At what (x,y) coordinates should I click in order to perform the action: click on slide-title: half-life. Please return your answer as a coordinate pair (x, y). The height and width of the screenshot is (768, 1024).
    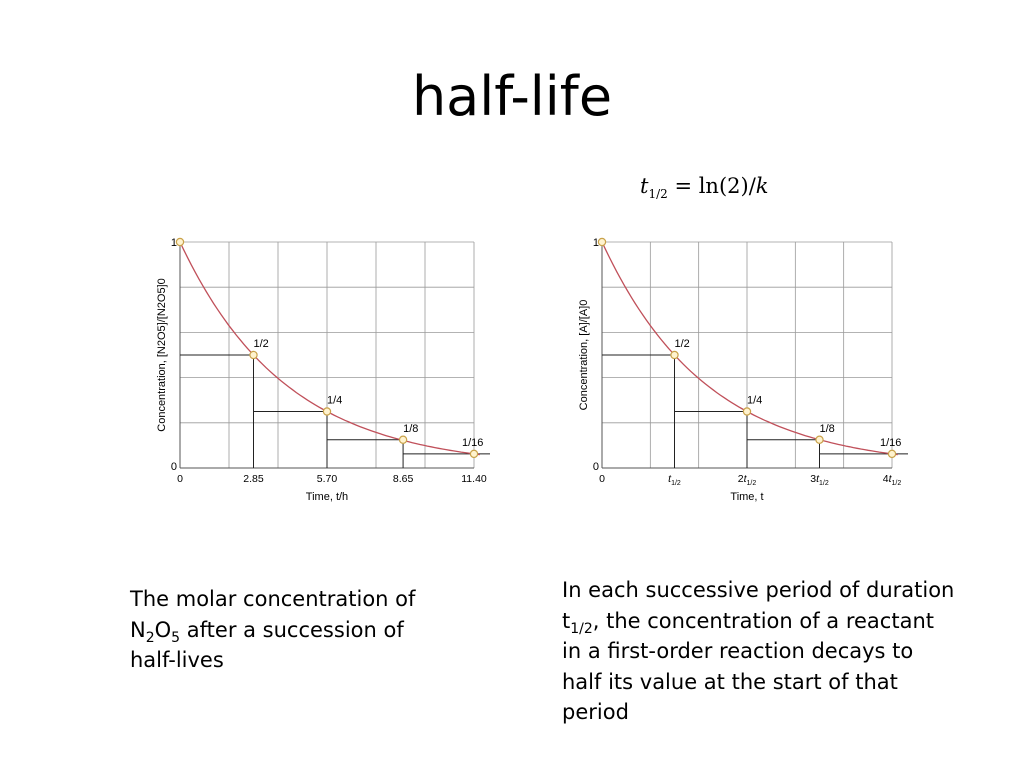
    Looking at the image, I should click on (512, 96).